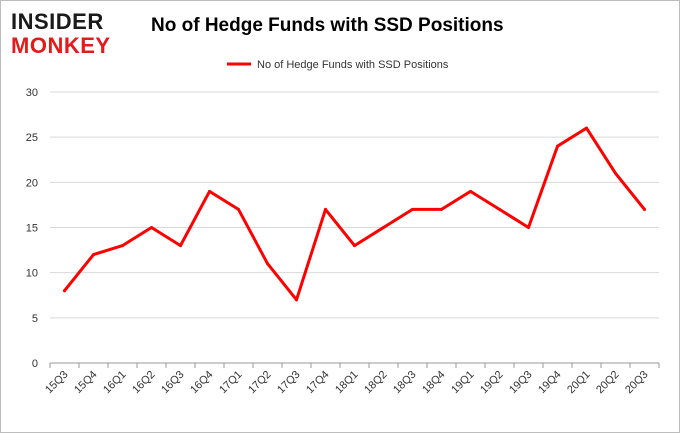 The image size is (680, 433). What do you see at coordinates (86, 383) in the screenshot?
I see `x-tick-label: 15Q4` at bounding box center [86, 383].